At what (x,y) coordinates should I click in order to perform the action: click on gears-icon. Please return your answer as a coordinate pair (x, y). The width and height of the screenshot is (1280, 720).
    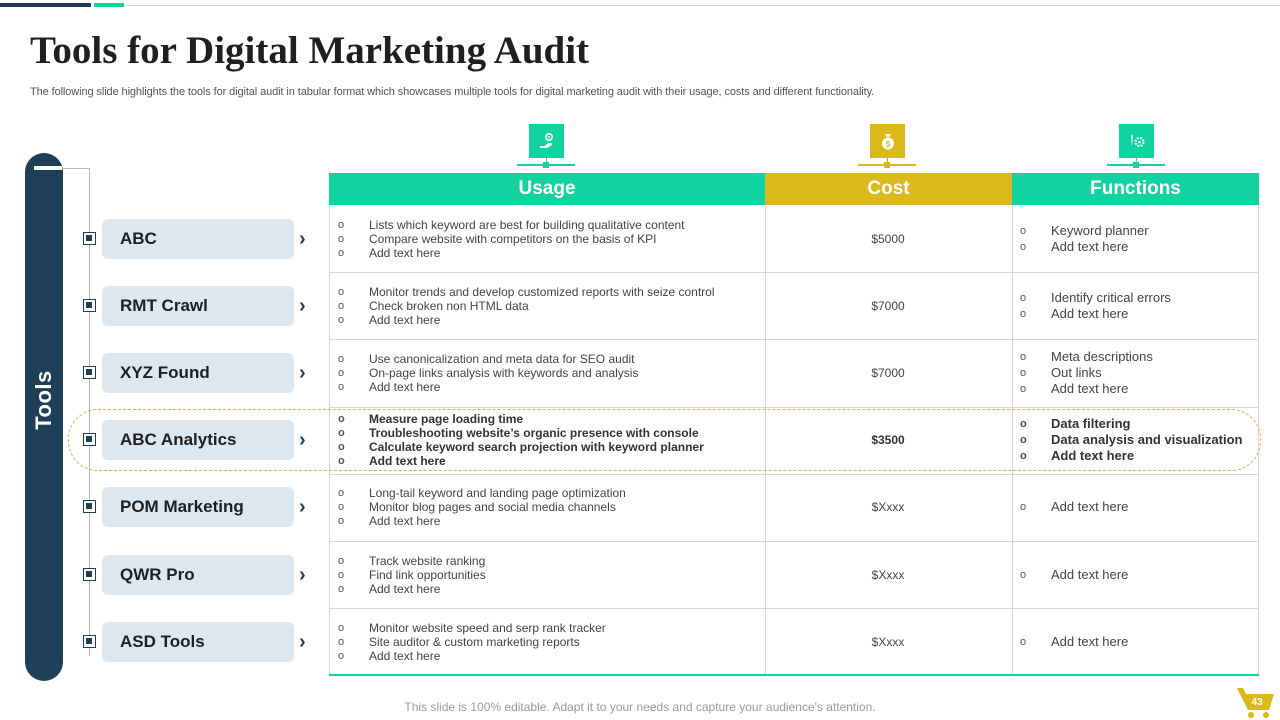
    Looking at the image, I should click on (1136, 141).